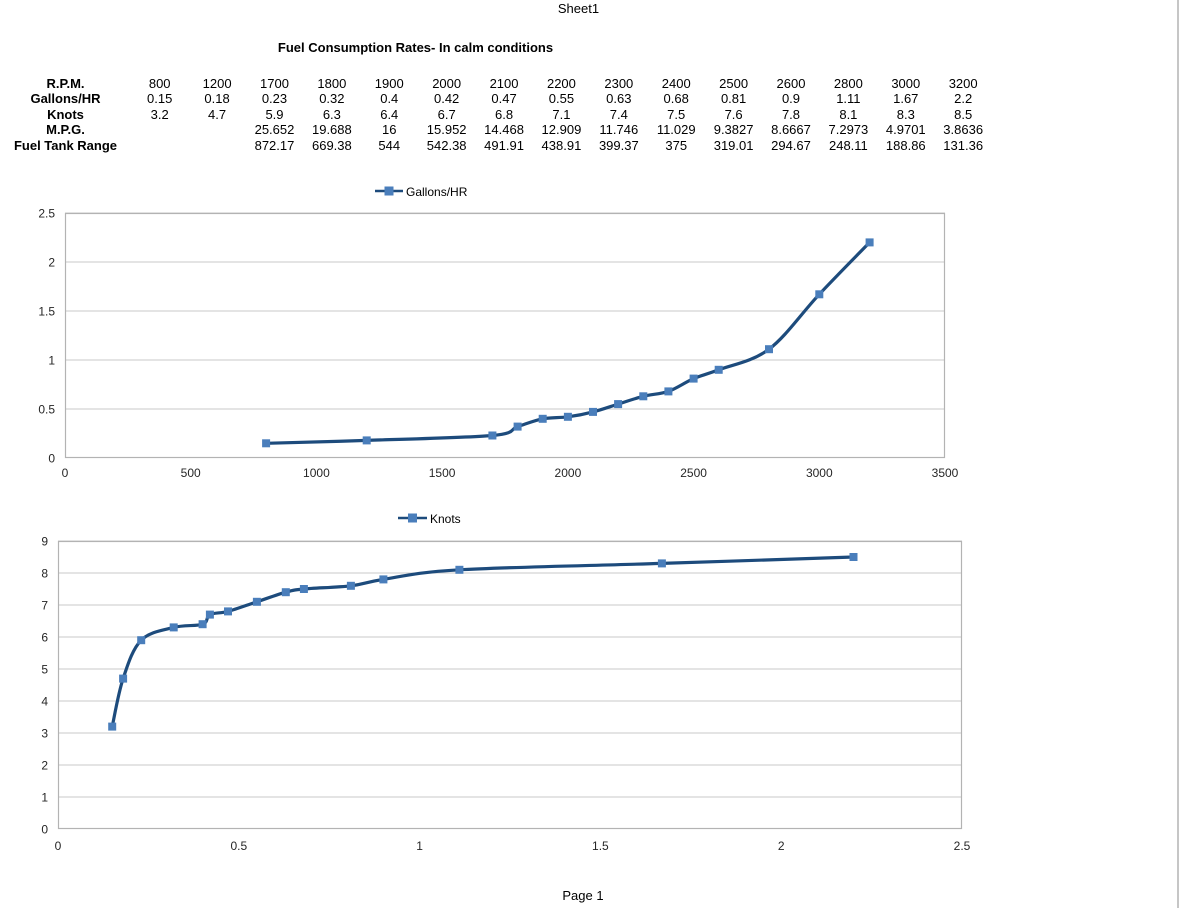 This screenshot has width=1179, height=908. What do you see at coordinates (44, 670) in the screenshot?
I see `y-axis-tick-label: 5` at bounding box center [44, 670].